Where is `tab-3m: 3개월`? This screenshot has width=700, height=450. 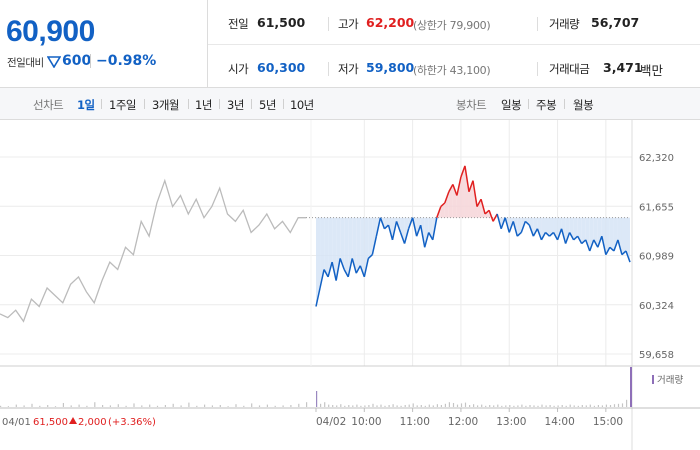
tab-3m: 3개월 is located at coordinates (165, 105).